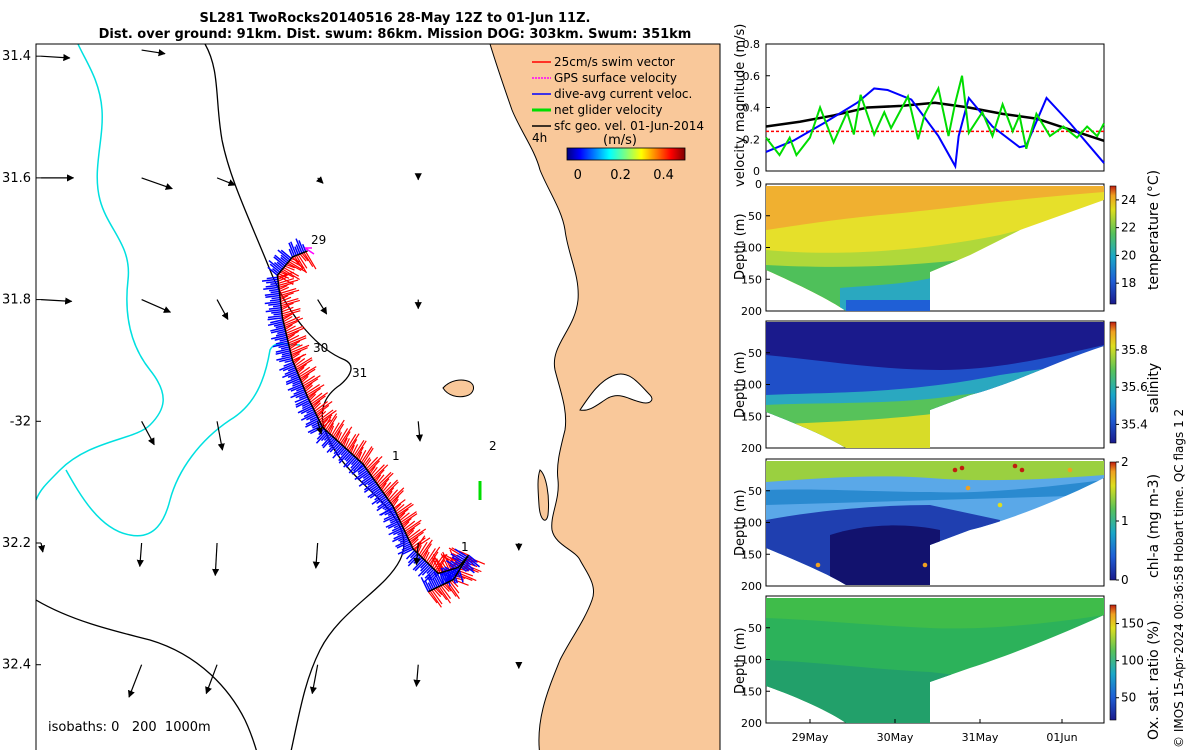 This screenshot has width=1200, height=750. Describe the element at coordinates (168, 290) in the screenshot. I see `isobath-shallow` at that location.